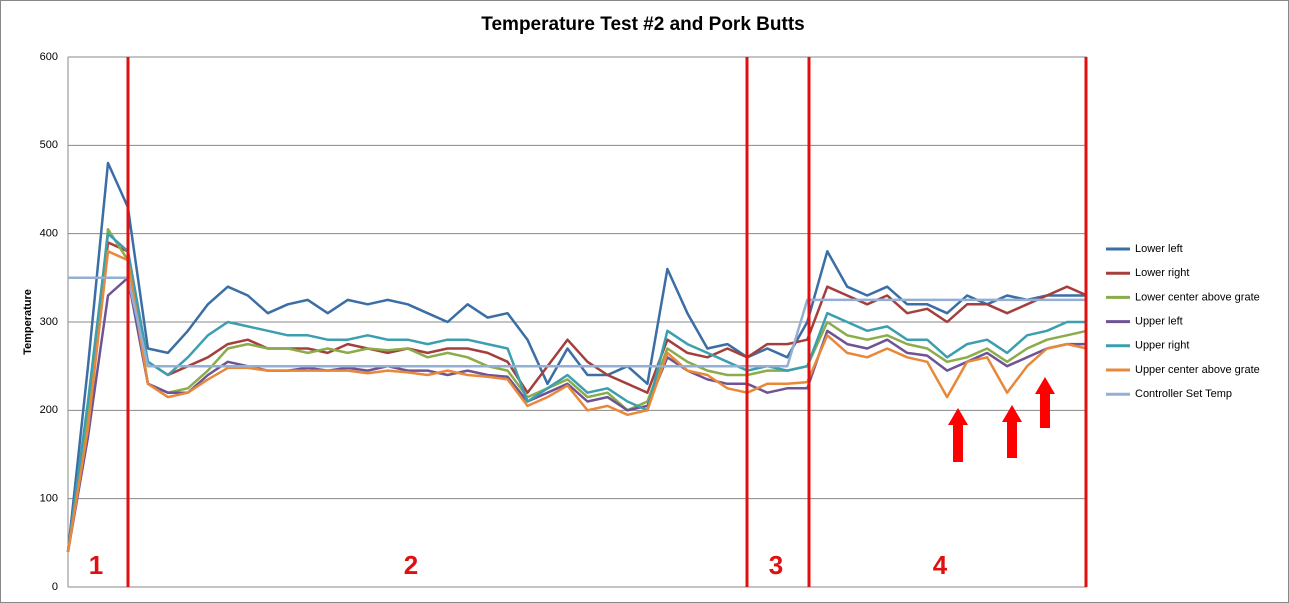 The width and height of the screenshot is (1289, 603). What do you see at coordinates (577, 322) in the screenshot?
I see `series-line` at bounding box center [577, 322].